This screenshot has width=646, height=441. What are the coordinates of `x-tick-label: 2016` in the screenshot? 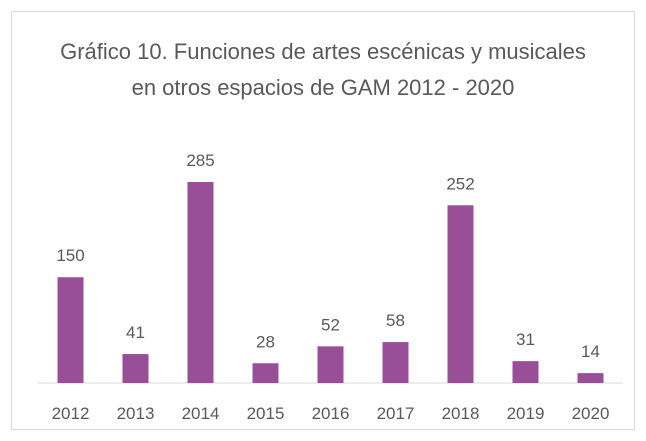 It's located at (331, 413).